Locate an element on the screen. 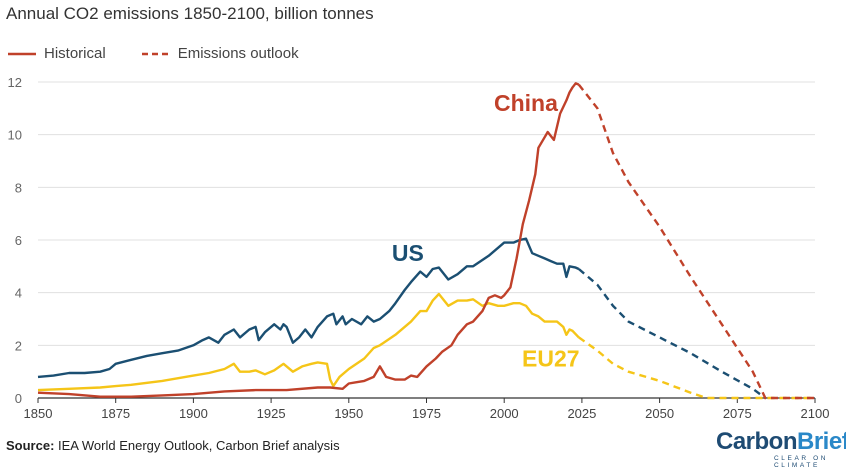 This screenshot has height=471, width=846. logo-name-part1: Carbon is located at coordinates (757, 441).